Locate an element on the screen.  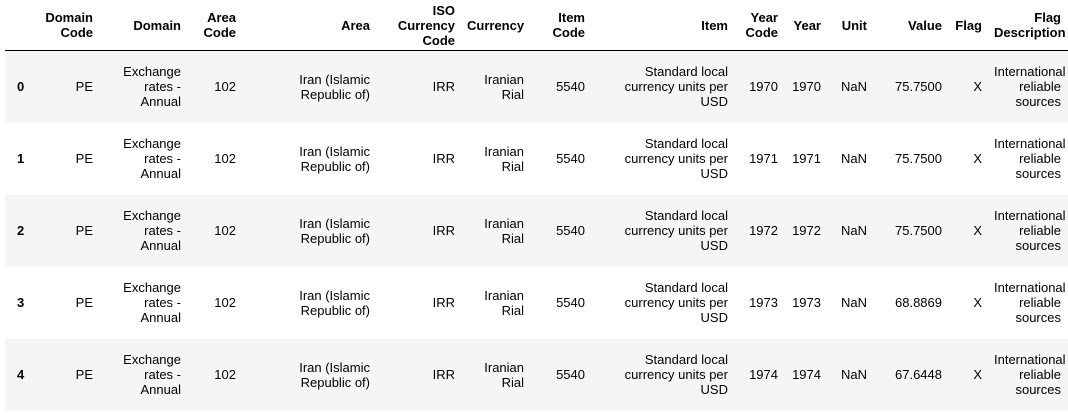
cell-year-code: 1973 is located at coordinates (763, 302).